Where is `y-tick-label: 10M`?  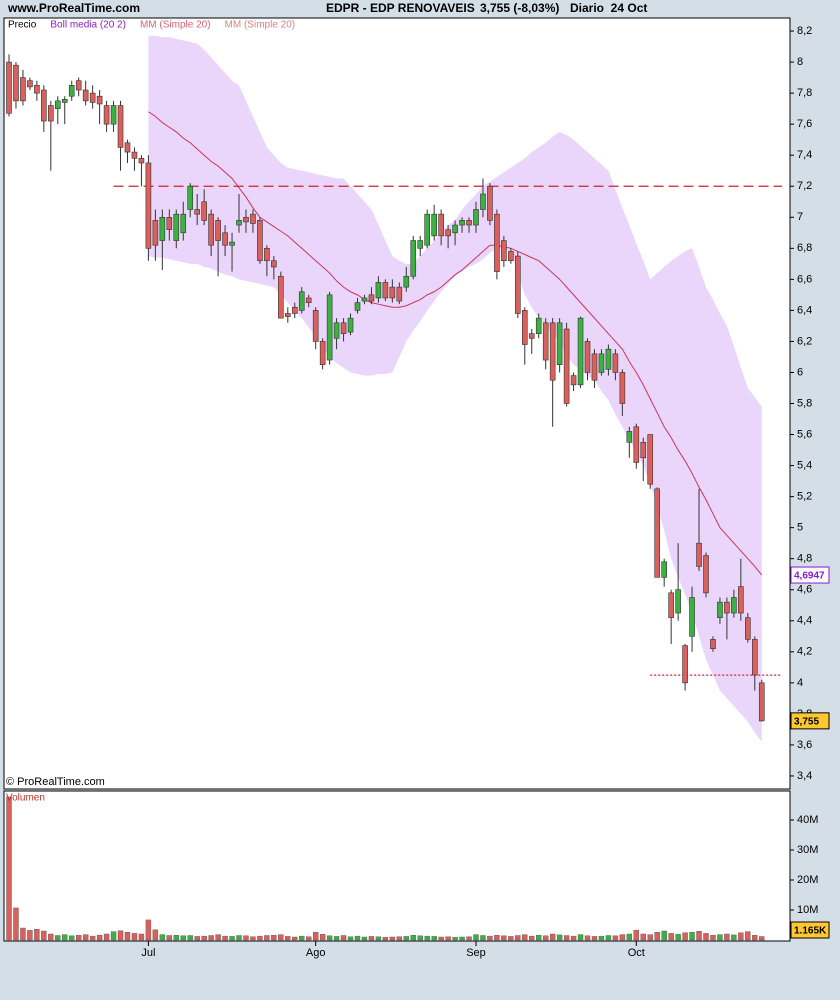 y-tick-label: 10M is located at coordinates (807, 910).